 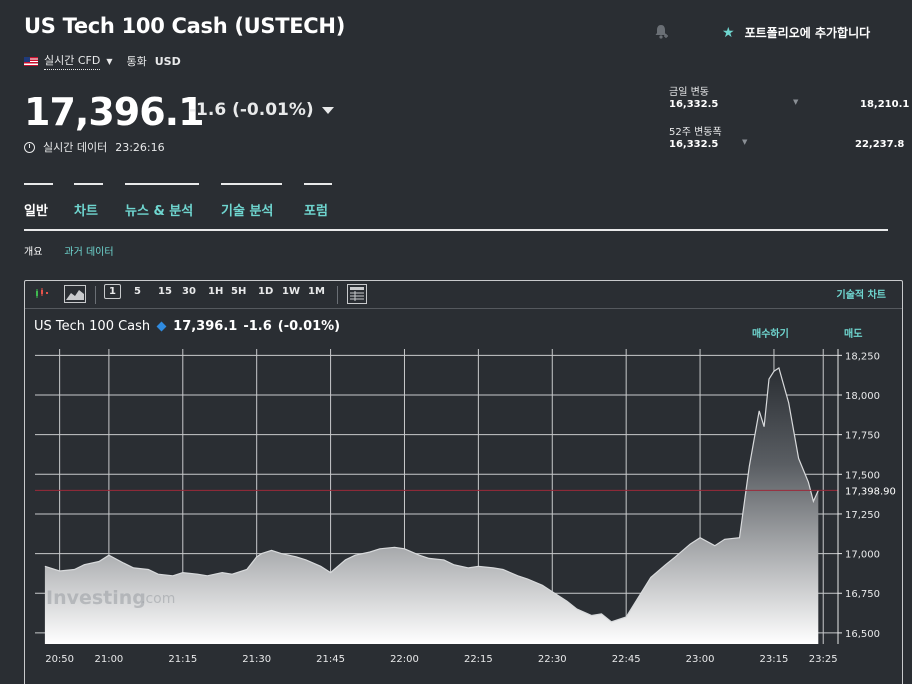 I want to click on interval-1h: 1H, so click(x=216, y=291).